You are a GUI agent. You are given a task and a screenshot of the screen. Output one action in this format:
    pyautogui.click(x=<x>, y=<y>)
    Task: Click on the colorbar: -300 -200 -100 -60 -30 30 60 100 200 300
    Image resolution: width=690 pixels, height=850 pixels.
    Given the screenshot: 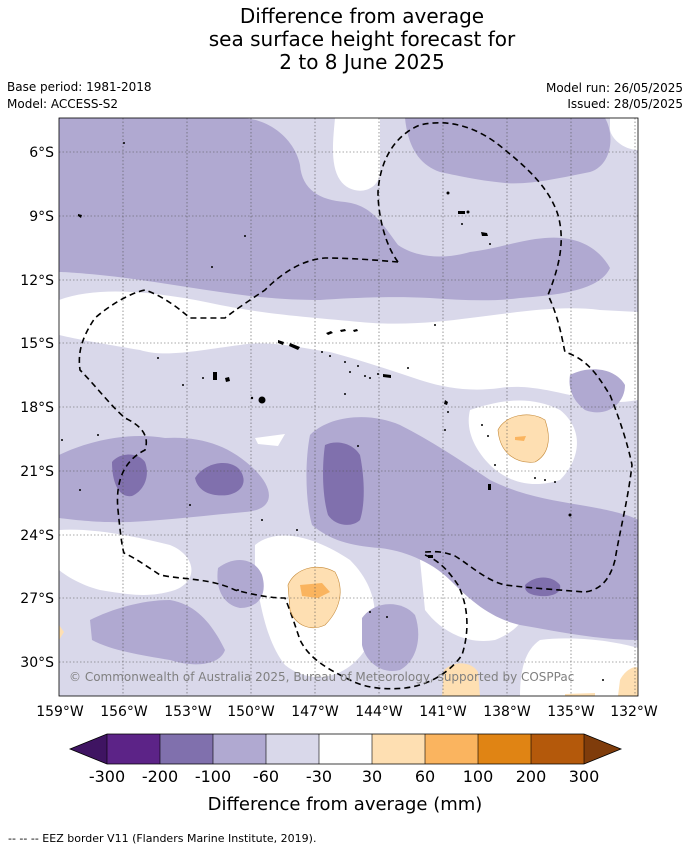 What is the action you would take?
    pyautogui.click(x=345, y=759)
    